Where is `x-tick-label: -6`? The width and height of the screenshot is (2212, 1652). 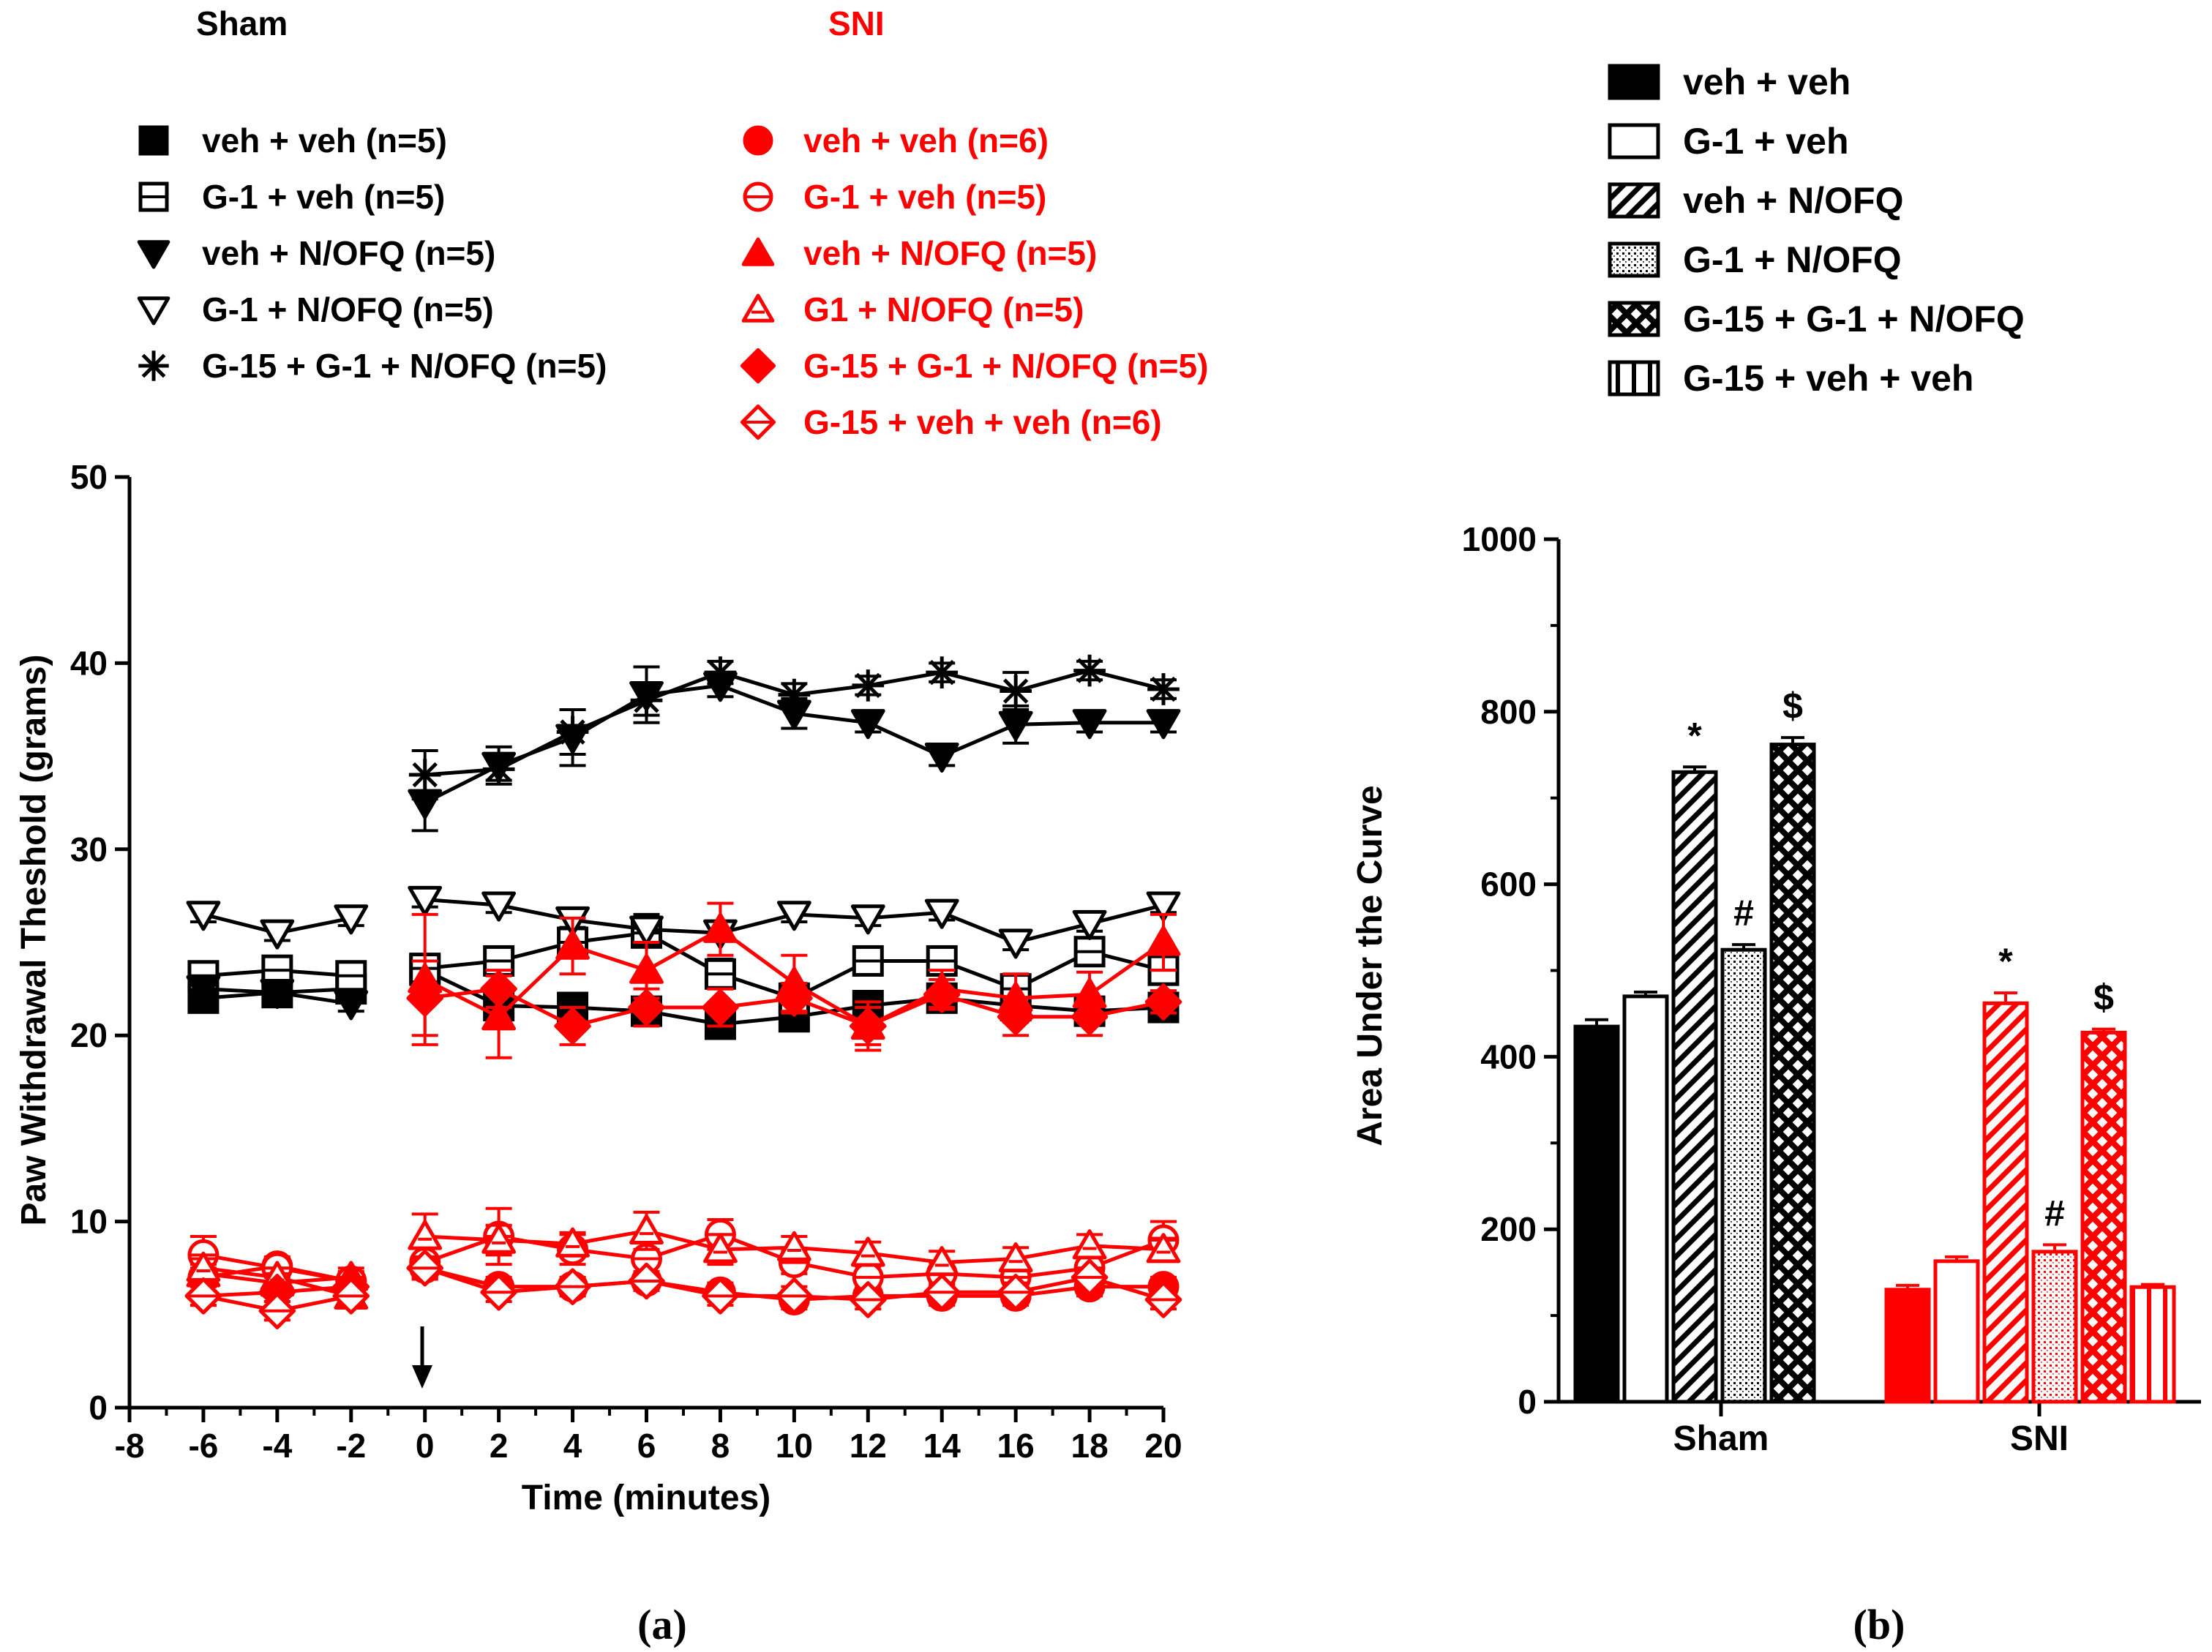
x-tick-label: -6 is located at coordinates (203, 1446).